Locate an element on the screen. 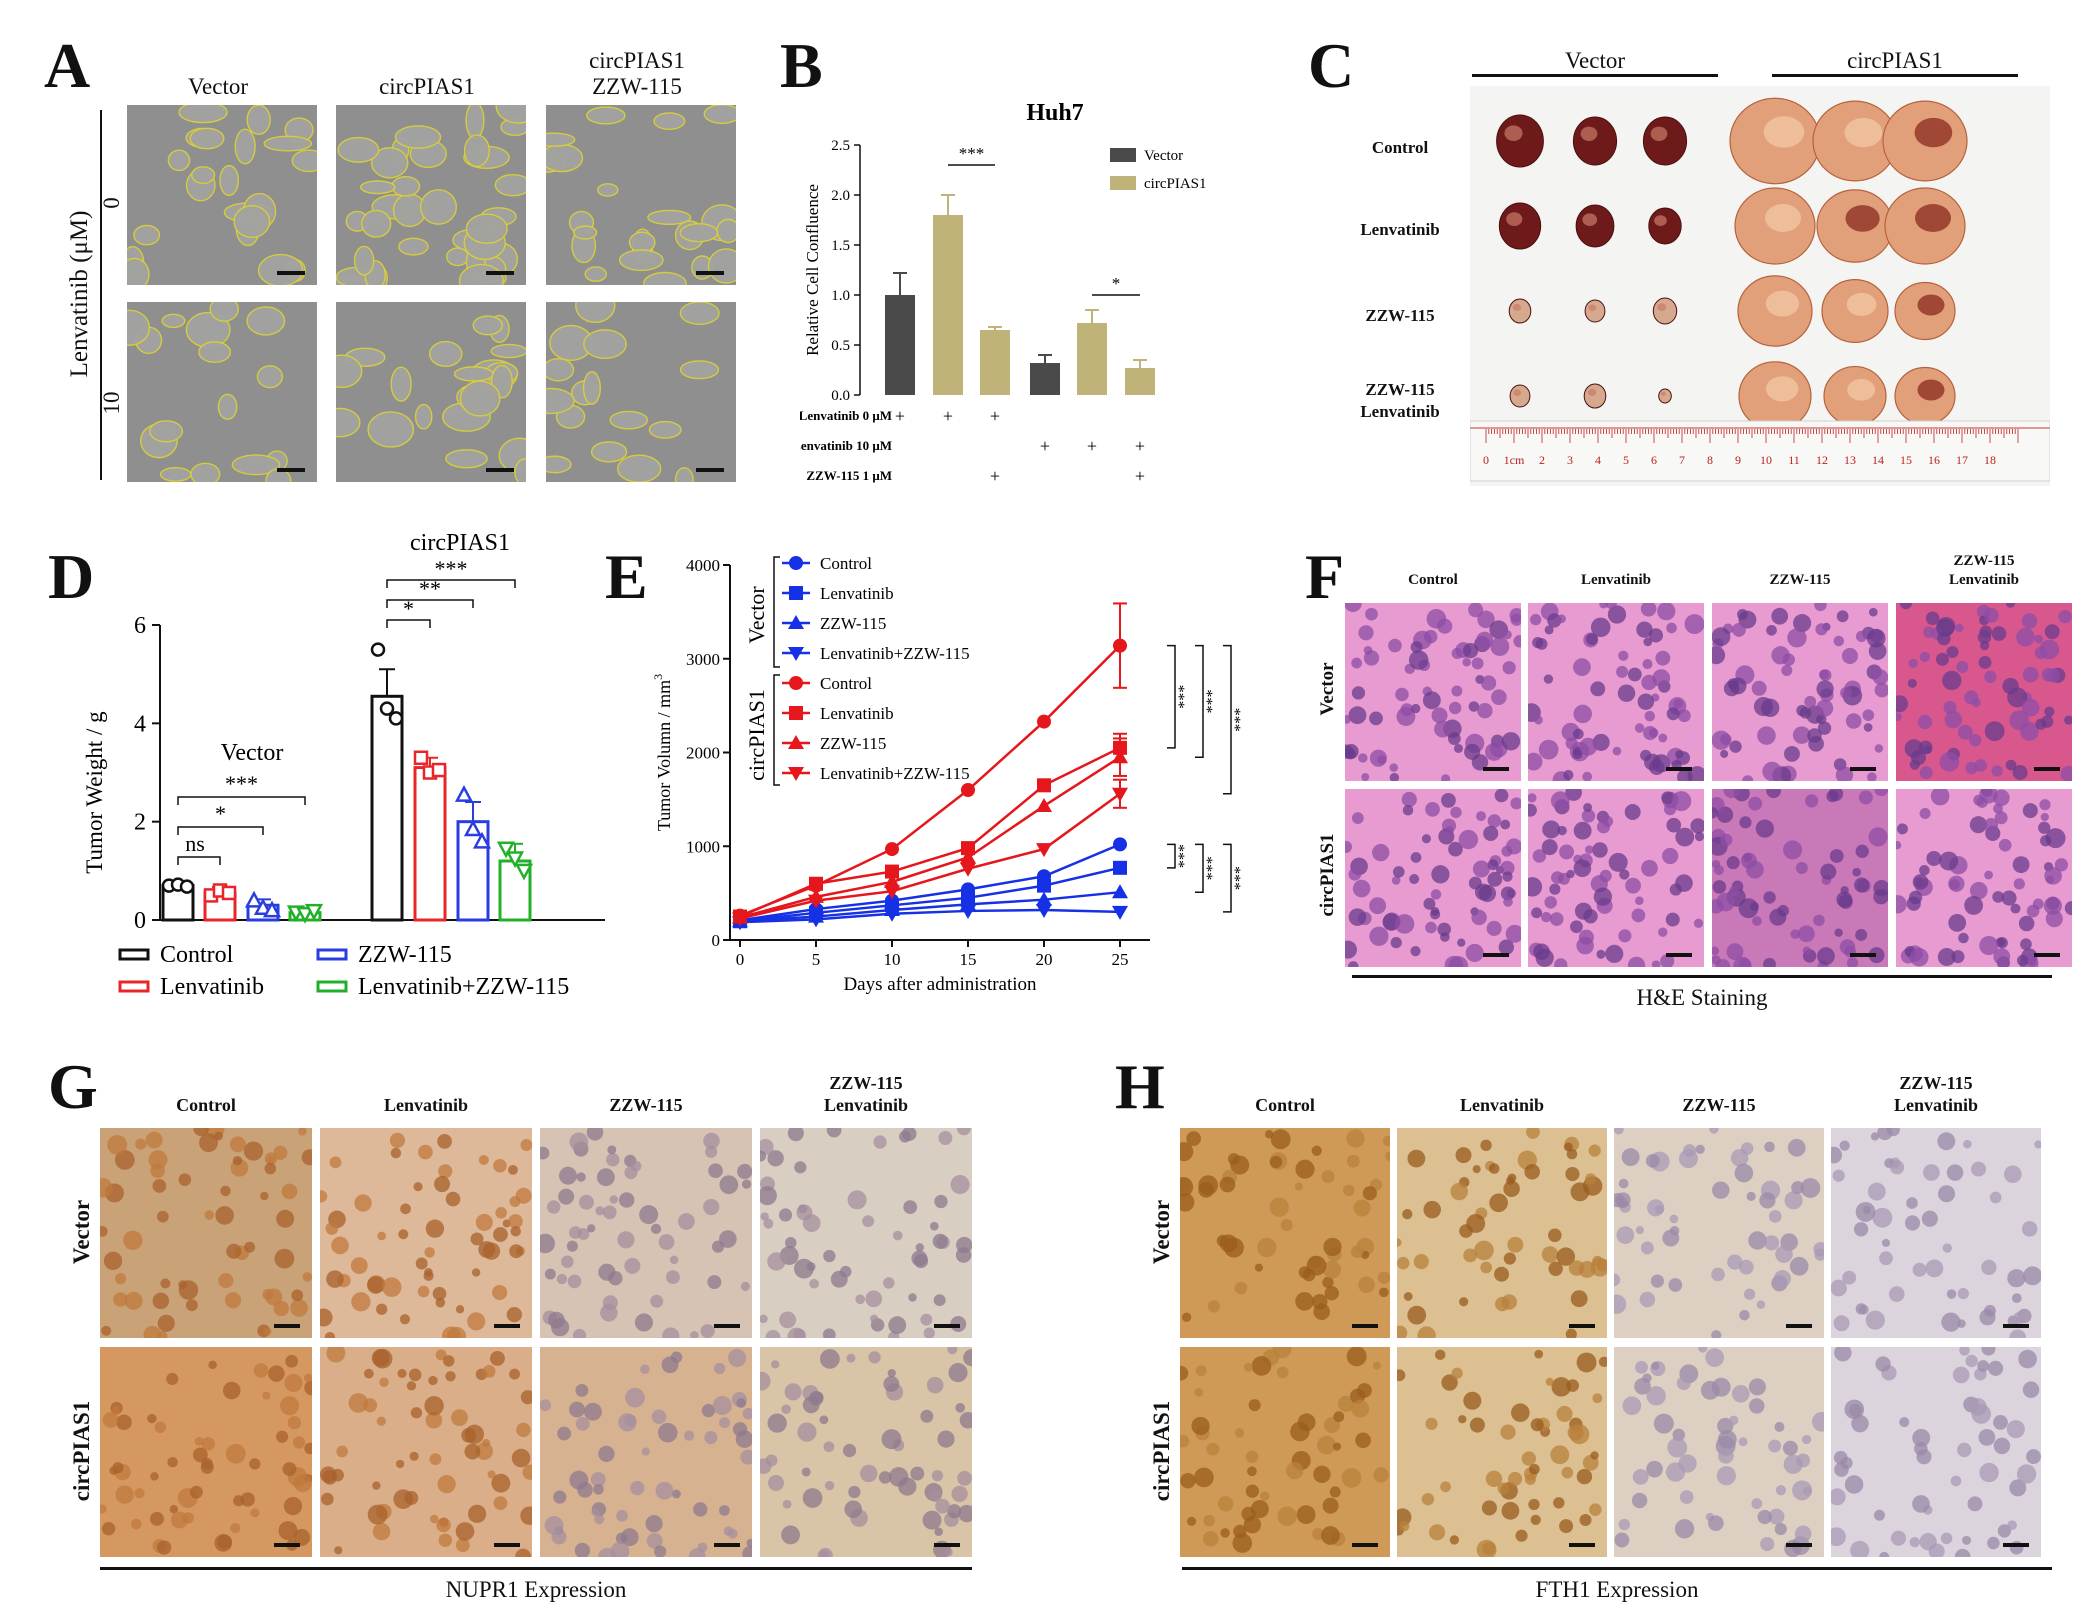 This screenshot has height=1613, width=2094. y-axis-label: Relative Cell Confluence is located at coordinates (812, 270).